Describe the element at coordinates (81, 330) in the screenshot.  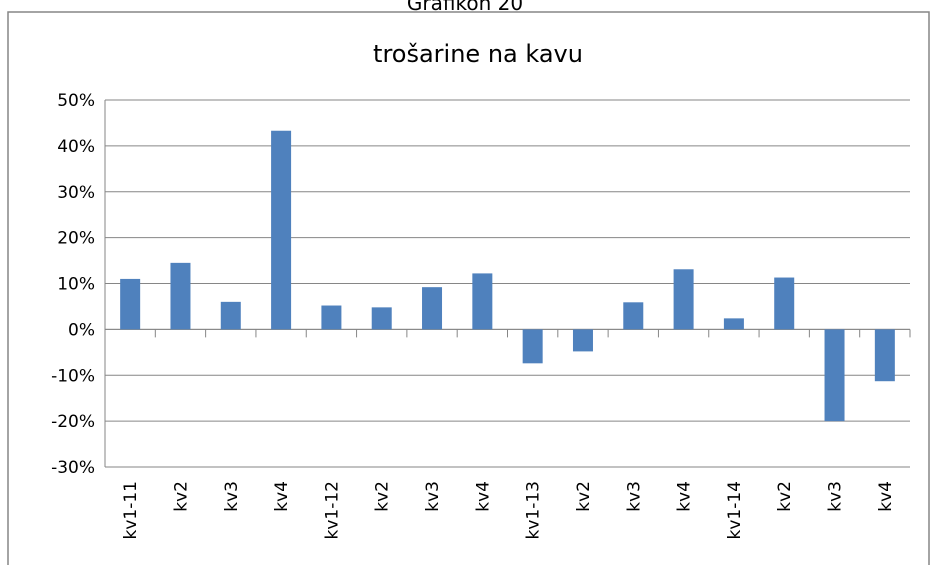
I see `y-tick-label: 0%` at that location.